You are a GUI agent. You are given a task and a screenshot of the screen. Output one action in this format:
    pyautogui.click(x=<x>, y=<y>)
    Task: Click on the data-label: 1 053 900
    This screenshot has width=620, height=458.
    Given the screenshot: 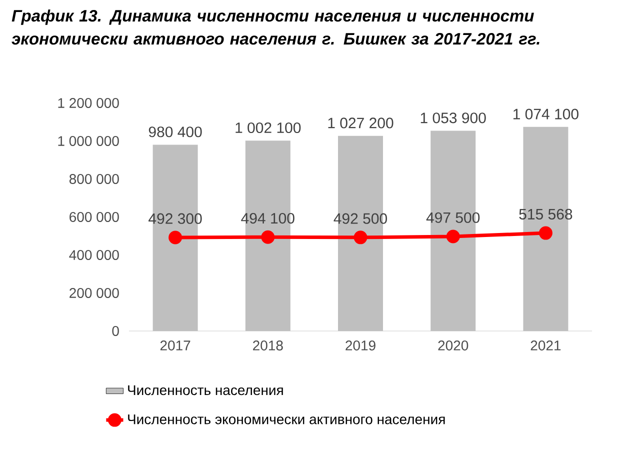 What is the action you would take?
    pyautogui.click(x=453, y=118)
    